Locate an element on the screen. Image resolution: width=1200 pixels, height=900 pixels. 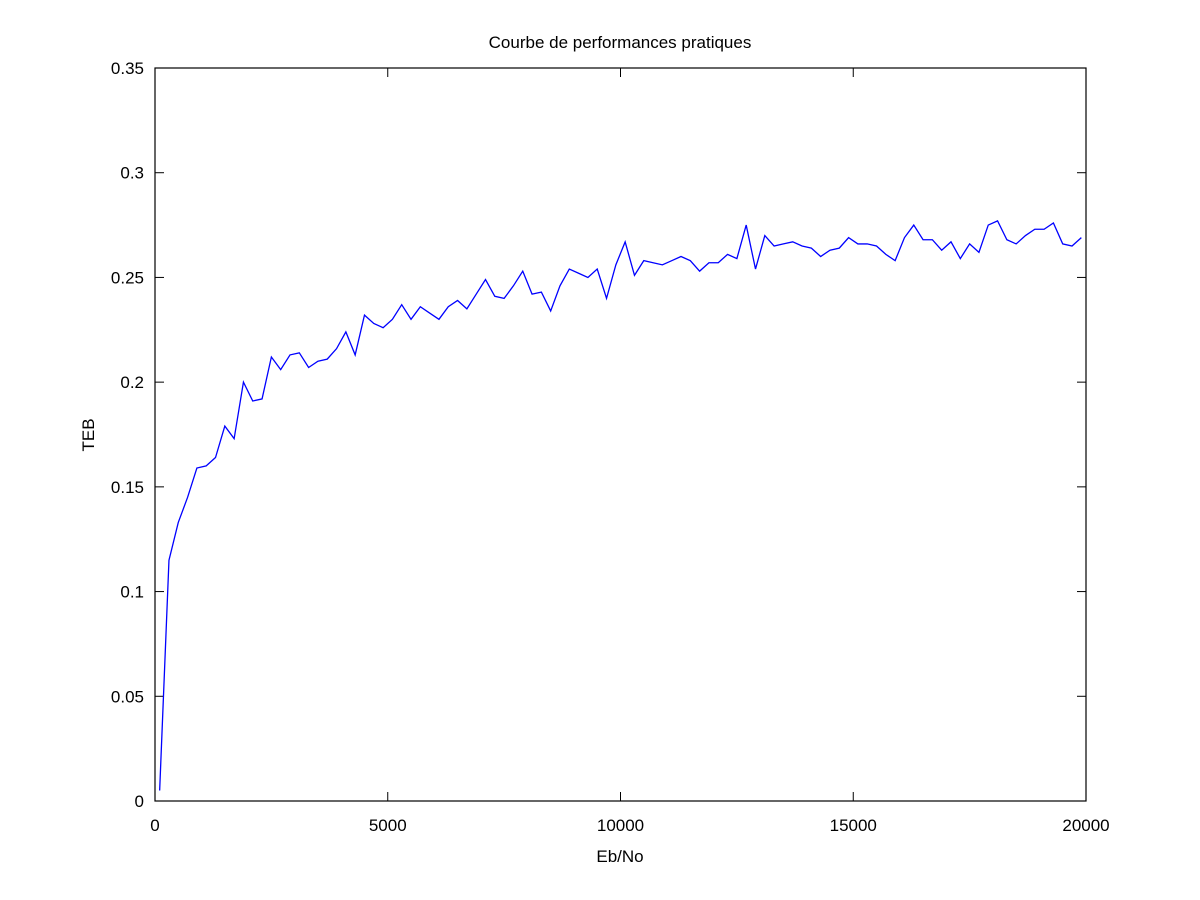
chart-title: Courbe de performances pratiques is located at coordinates (620, 42).